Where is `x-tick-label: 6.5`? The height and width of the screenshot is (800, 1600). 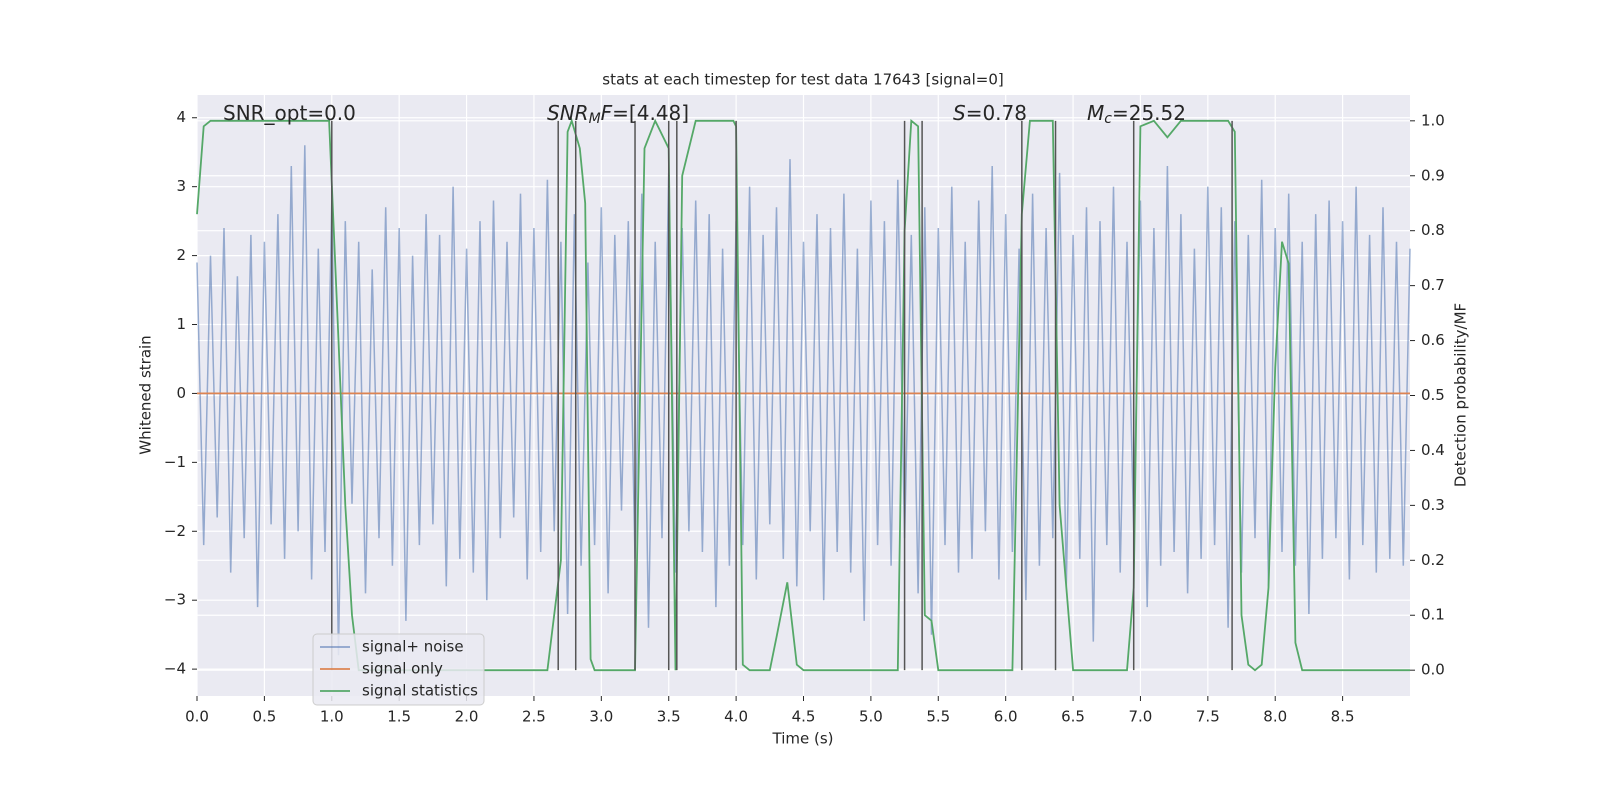 x-tick-label: 6.5 is located at coordinates (1073, 717).